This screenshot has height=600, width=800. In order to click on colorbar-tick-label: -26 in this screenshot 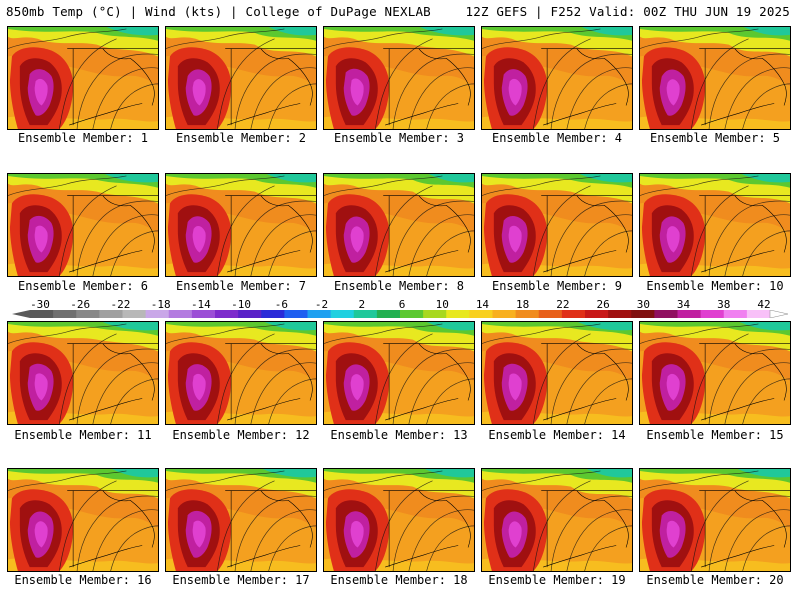, I will do `click(80, 304)`.